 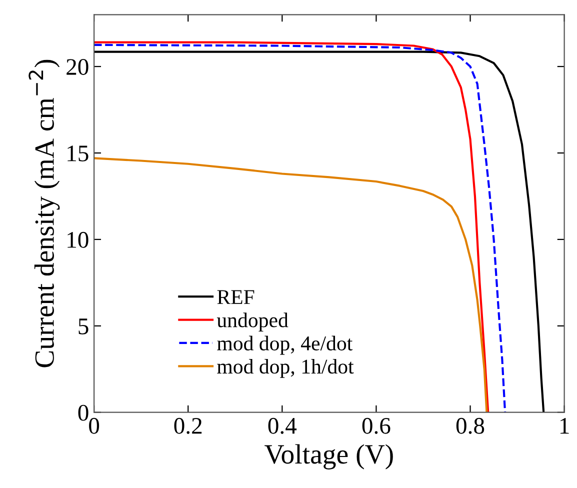 I want to click on y-tick-label: 10, so click(x=78, y=240).